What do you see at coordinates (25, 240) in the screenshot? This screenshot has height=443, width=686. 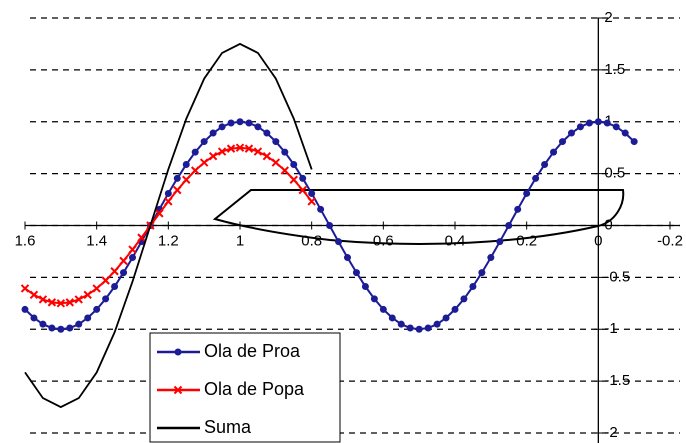 I see `x-tick-label: 1.6` at bounding box center [25, 240].